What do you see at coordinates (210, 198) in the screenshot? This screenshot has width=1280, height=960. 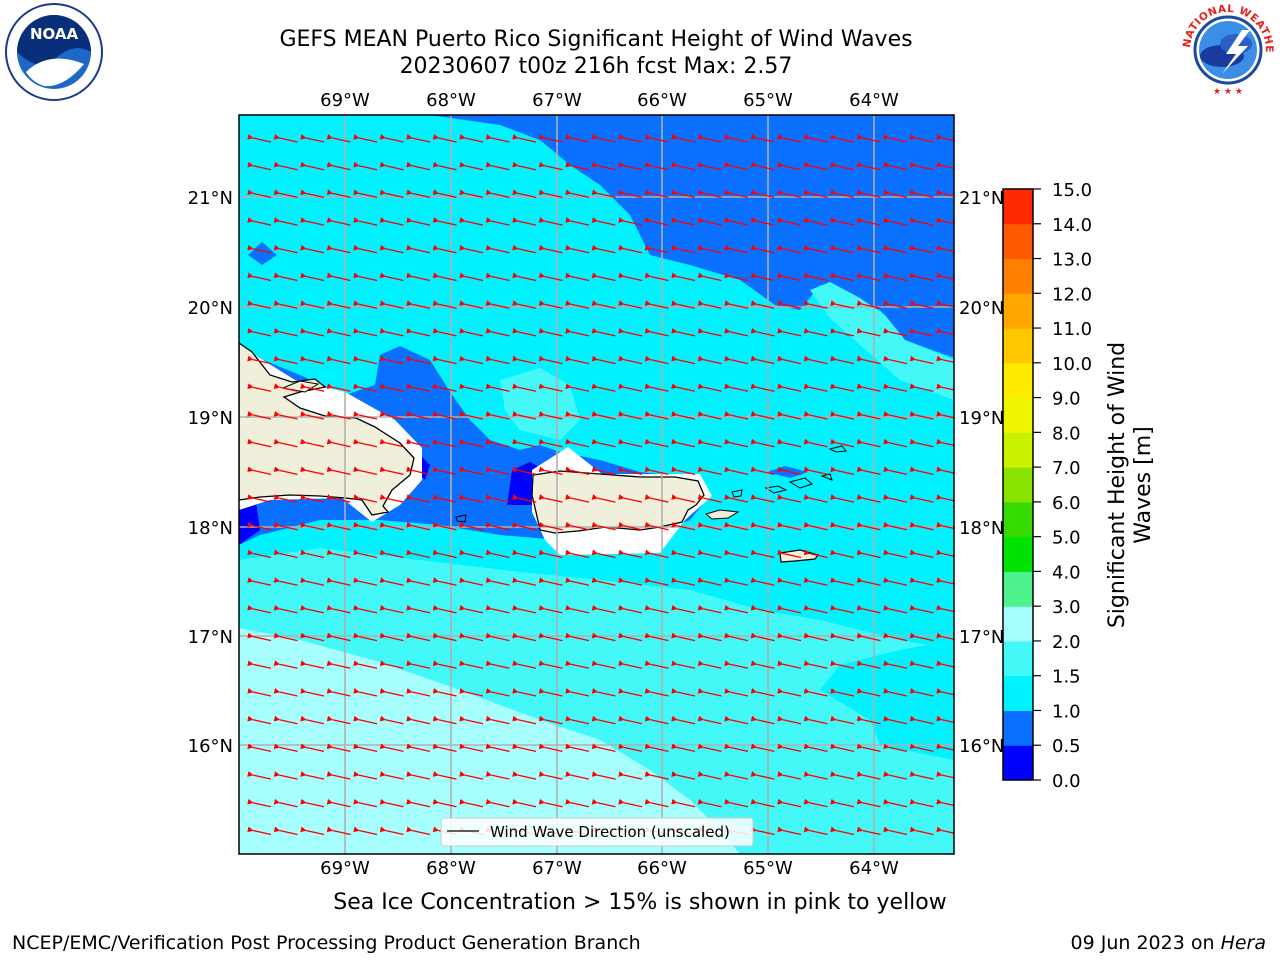 I see `lat-label-left: 21°N` at bounding box center [210, 198].